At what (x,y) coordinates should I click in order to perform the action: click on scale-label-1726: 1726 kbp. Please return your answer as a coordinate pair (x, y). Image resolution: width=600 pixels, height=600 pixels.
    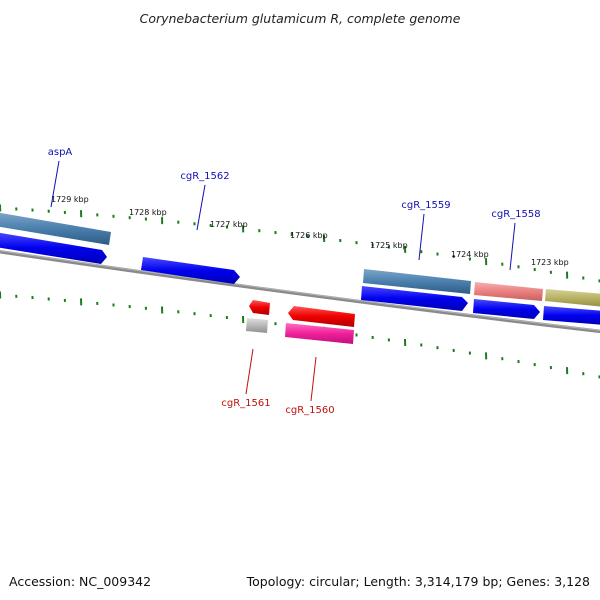
    Looking at the image, I should click on (309, 235).